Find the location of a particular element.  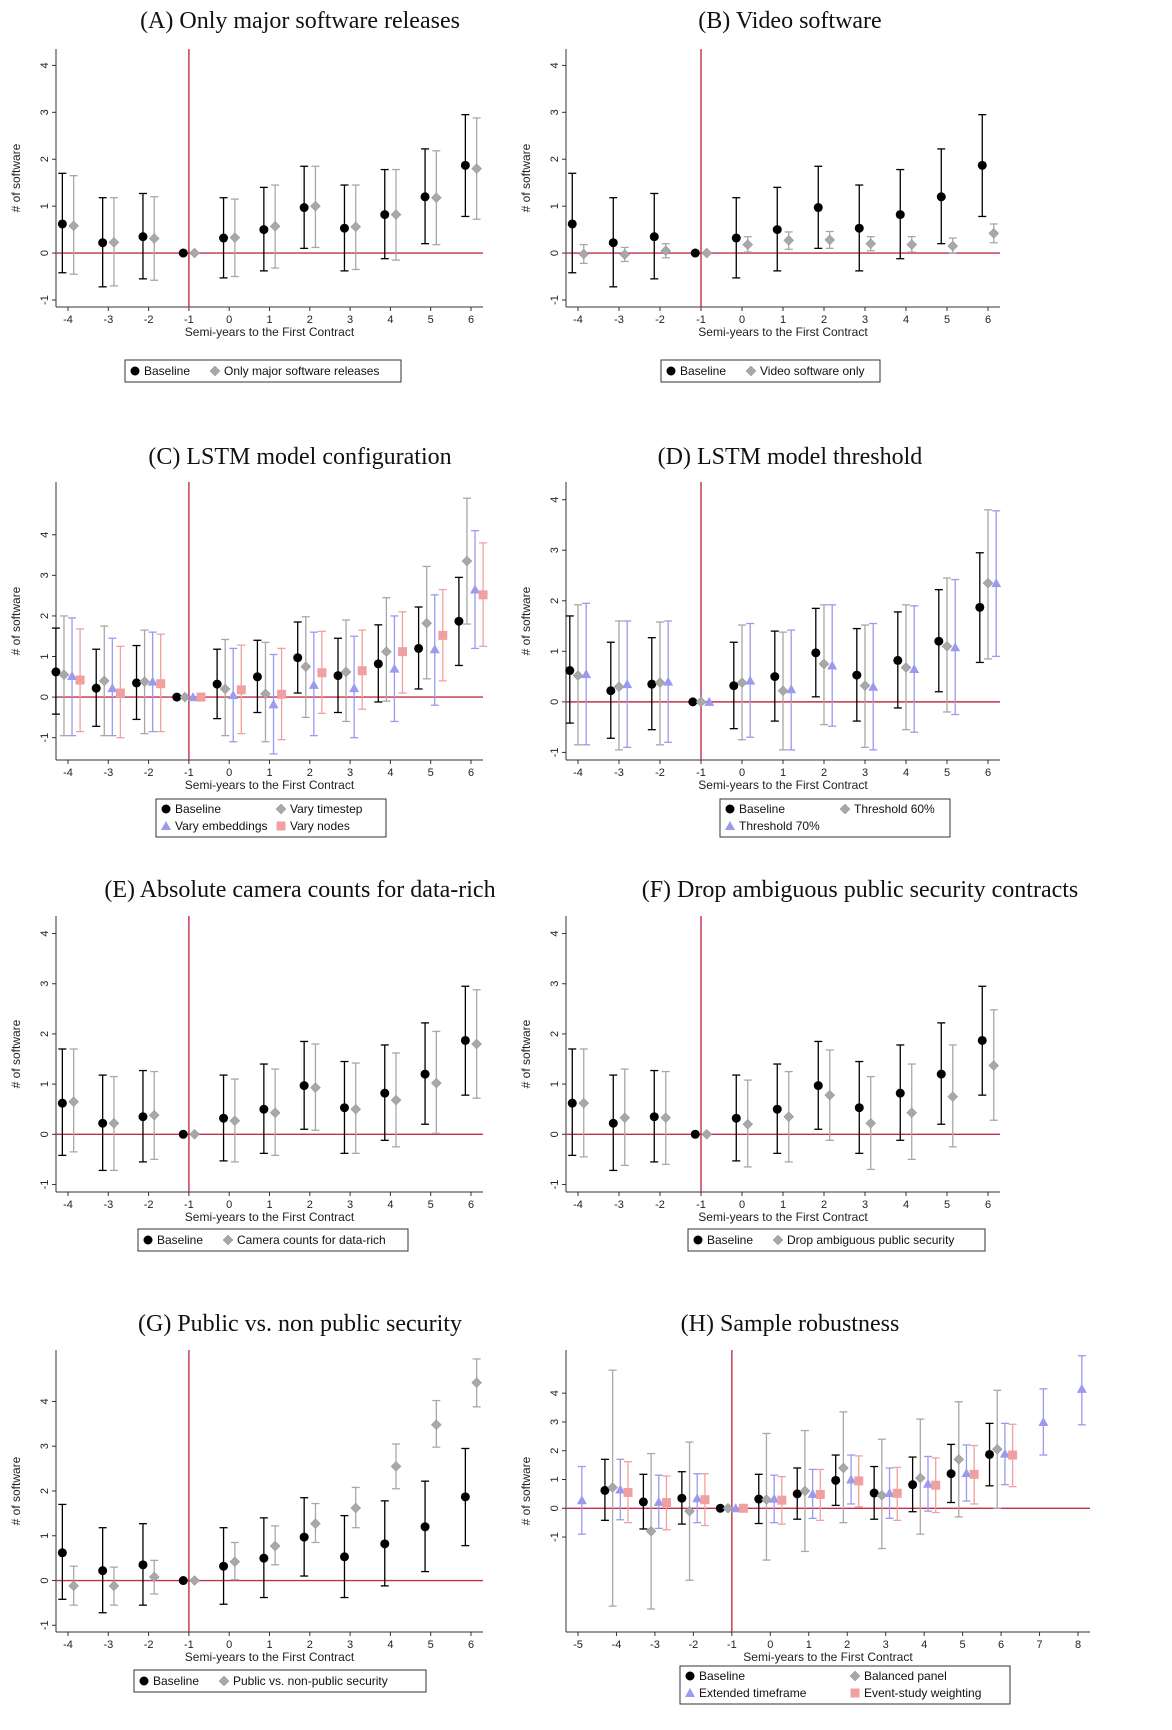

legend-label: Camera counts for data-rich is located at coordinates (311, 1240).